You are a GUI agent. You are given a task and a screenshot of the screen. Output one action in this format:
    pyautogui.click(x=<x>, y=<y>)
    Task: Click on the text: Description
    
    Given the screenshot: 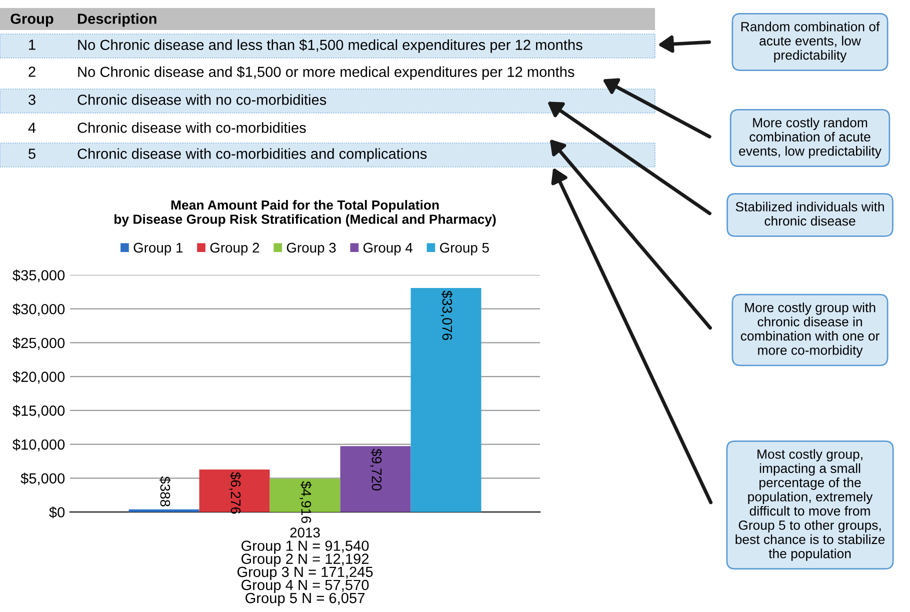 What is the action you would take?
    pyautogui.click(x=117, y=20)
    